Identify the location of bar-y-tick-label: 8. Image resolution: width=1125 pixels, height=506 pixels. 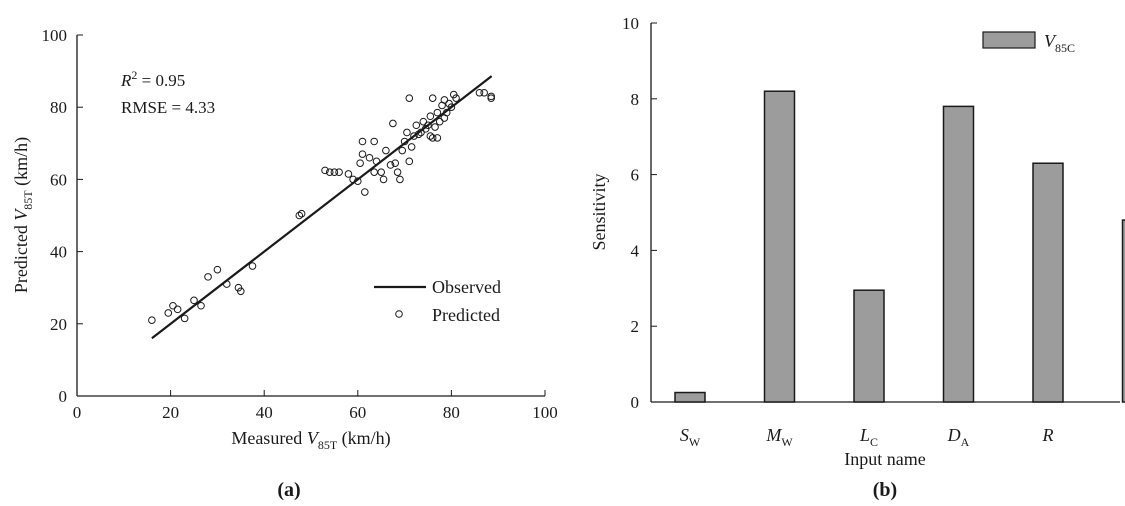
(635, 99).